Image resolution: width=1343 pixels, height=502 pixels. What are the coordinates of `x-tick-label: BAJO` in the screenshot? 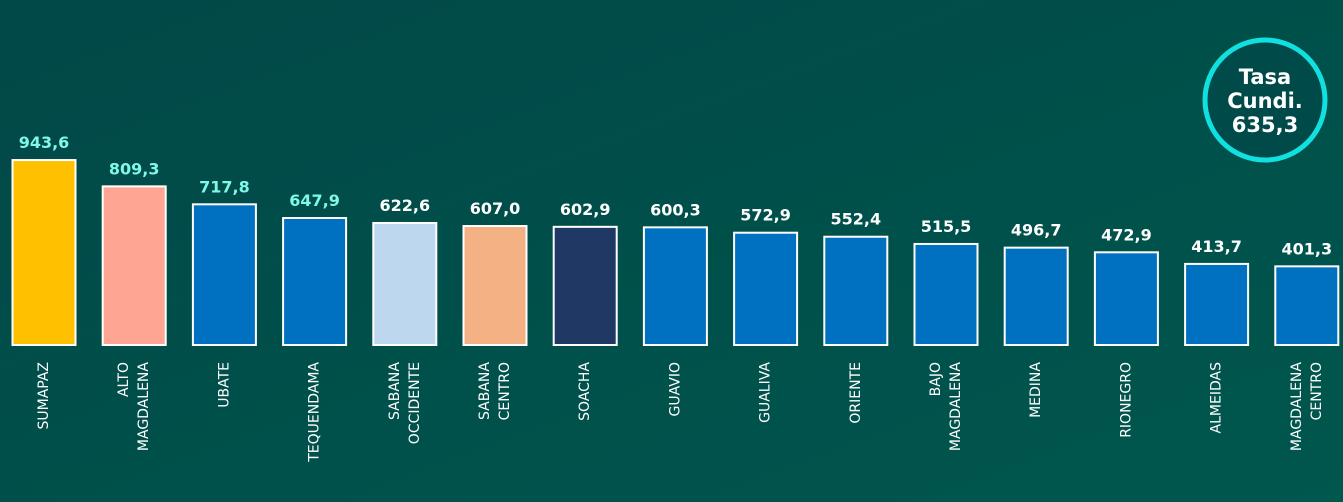 It's located at (936, 379).